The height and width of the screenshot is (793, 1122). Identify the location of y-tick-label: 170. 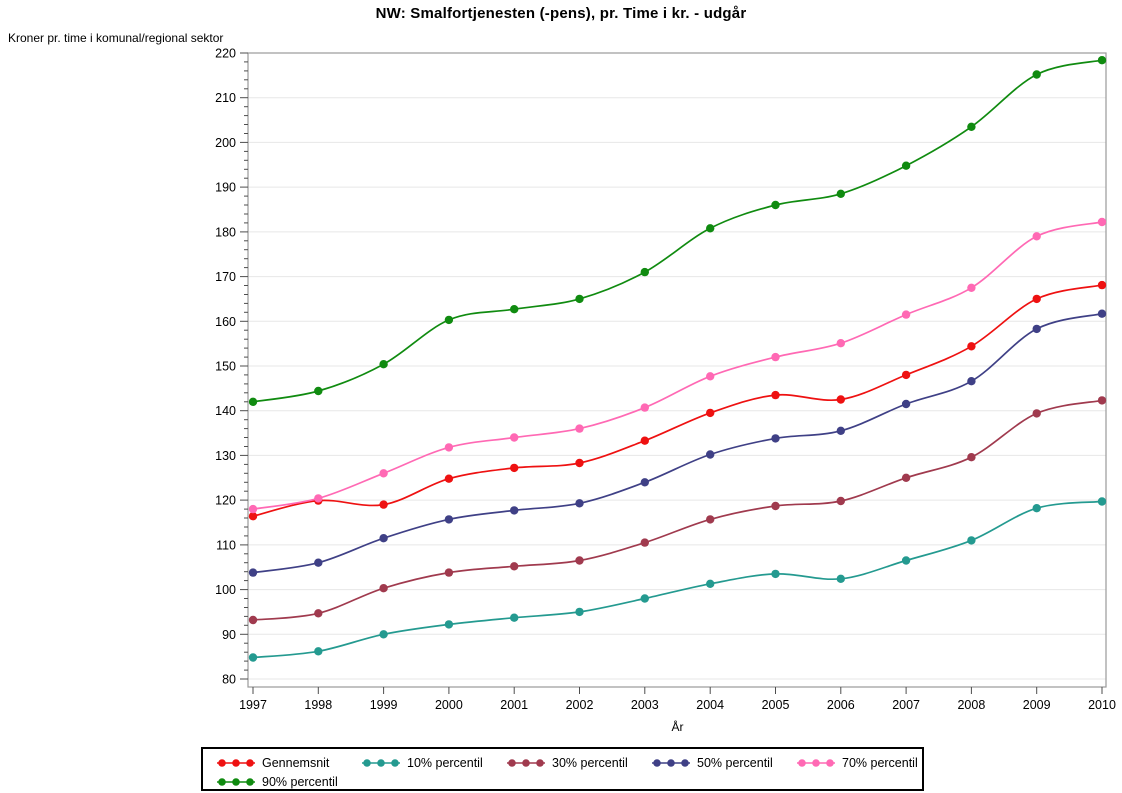
(225, 277).